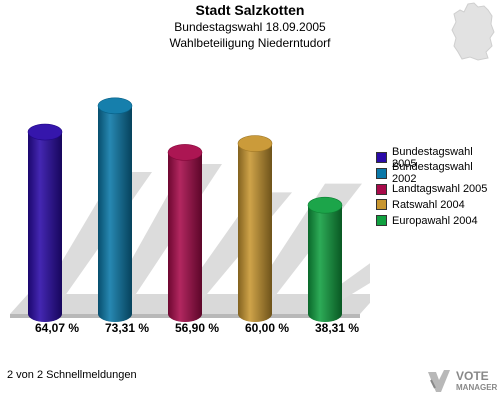 The height and width of the screenshot is (400, 500). I want to click on vote-manager-logo: VOTE MANAGER, so click(461, 381).